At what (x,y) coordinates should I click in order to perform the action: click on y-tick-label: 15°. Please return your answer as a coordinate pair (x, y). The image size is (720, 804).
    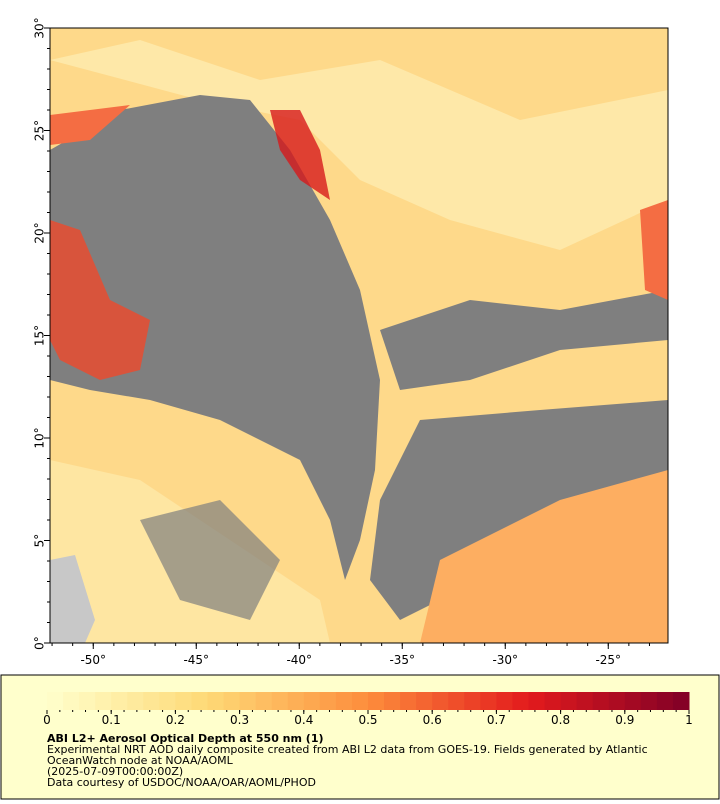
    Looking at the image, I should click on (40, 335).